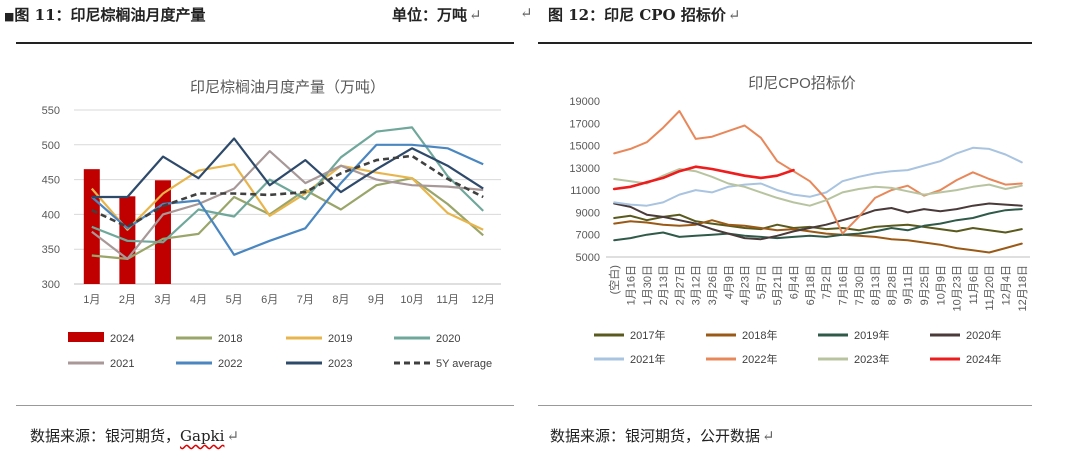  I want to click on x-tick-label: 4月9日, so click(729, 282).